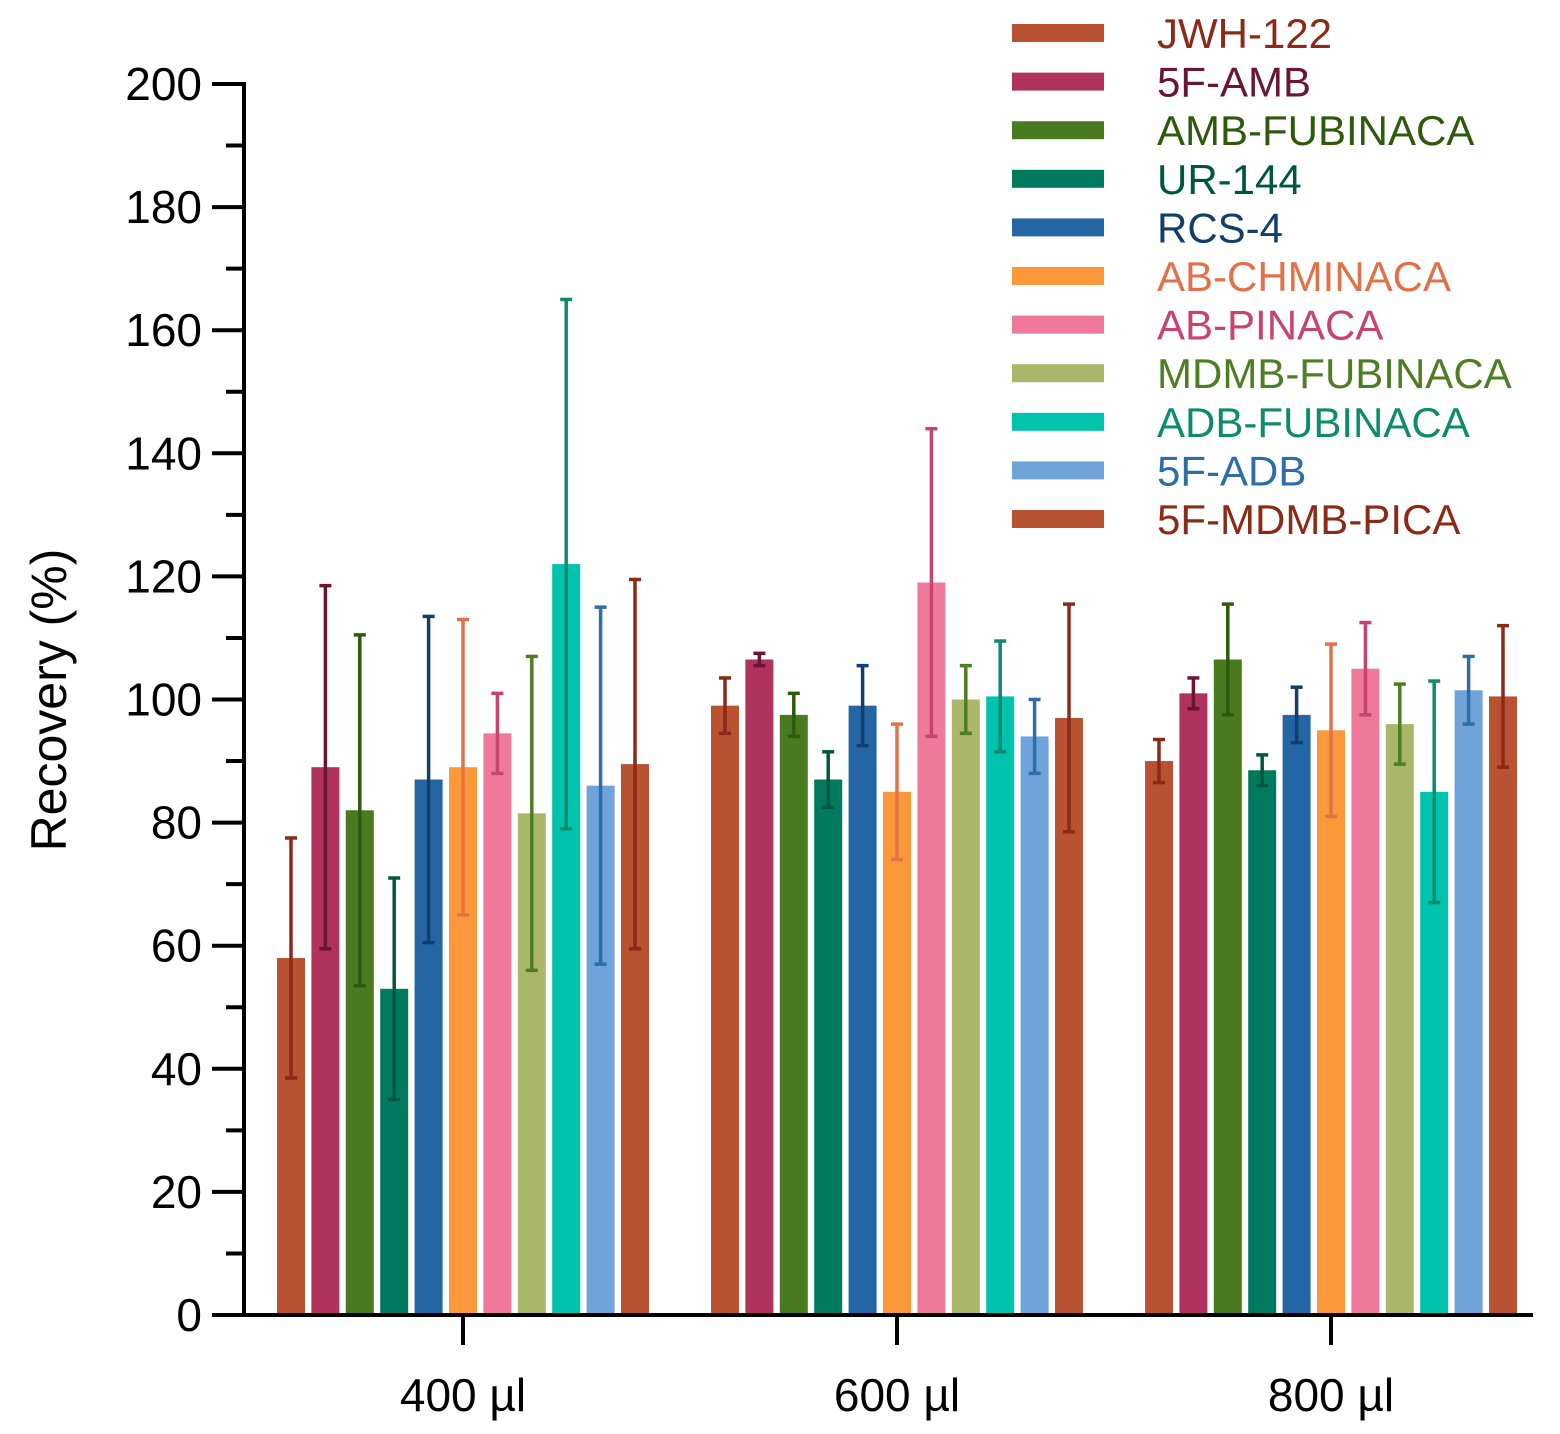 The width and height of the screenshot is (1560, 1434). I want to click on legend-label: JWH-122, so click(1244, 33).